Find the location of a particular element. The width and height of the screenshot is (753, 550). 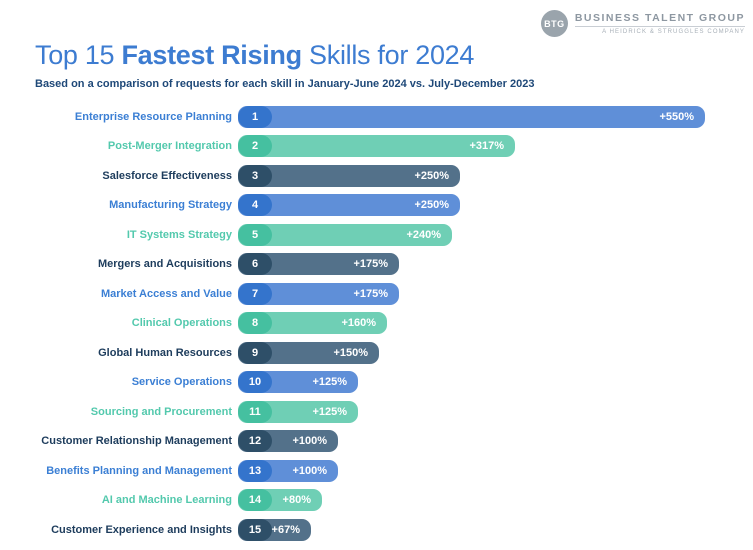

chart-row: Post-Merger Integration 2 +317% is located at coordinates (376, 147).